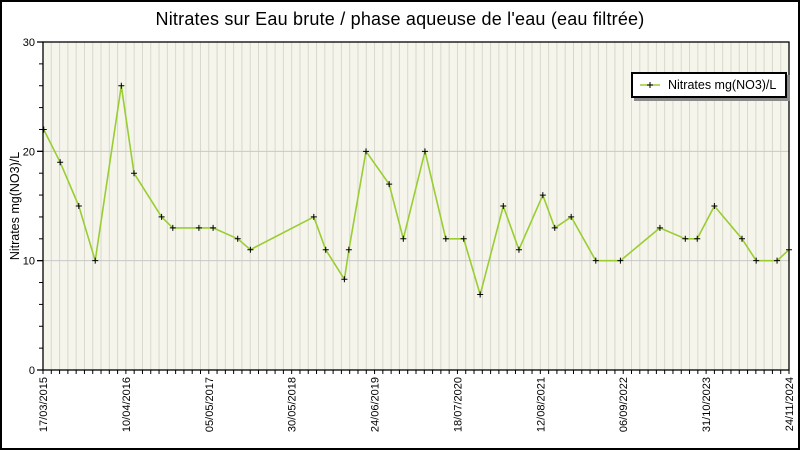  What do you see at coordinates (458, 404) in the screenshot?
I see `svg-text: 18/07/2020` at bounding box center [458, 404].